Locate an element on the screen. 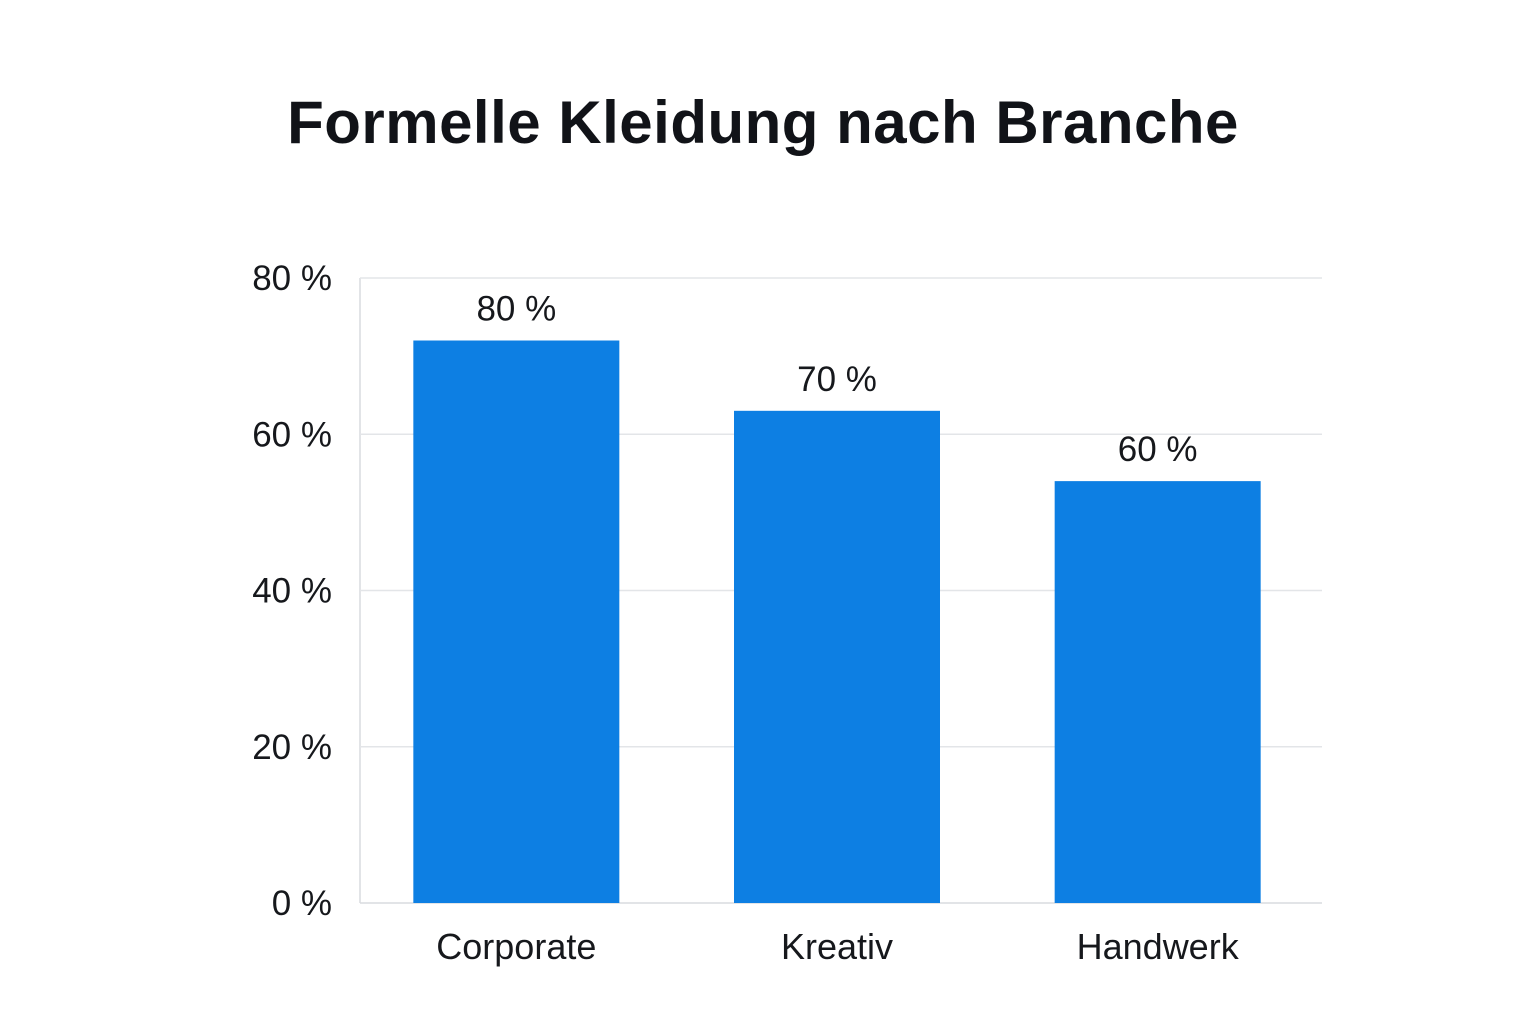 The width and height of the screenshot is (1536, 1024). x-axis-categories: Corporate Kreativ Handwerk is located at coordinates (837, 946).